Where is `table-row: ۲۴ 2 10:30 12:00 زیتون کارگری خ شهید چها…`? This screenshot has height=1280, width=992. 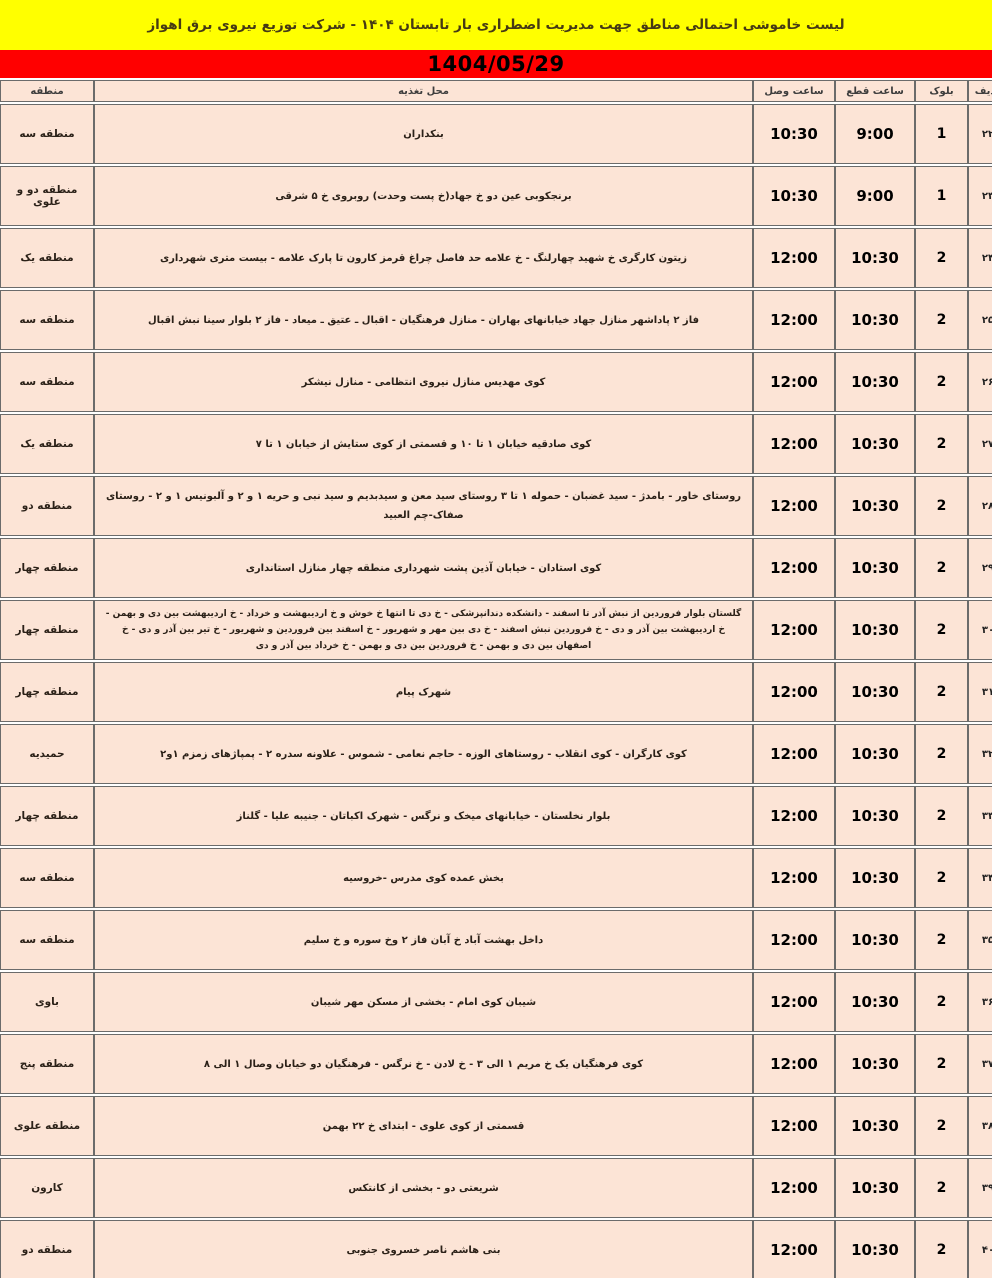
table-row: ۲۴ 2 10:30 12:00 زیتون کارگری خ شهید چها… is located at coordinates (496, 258).